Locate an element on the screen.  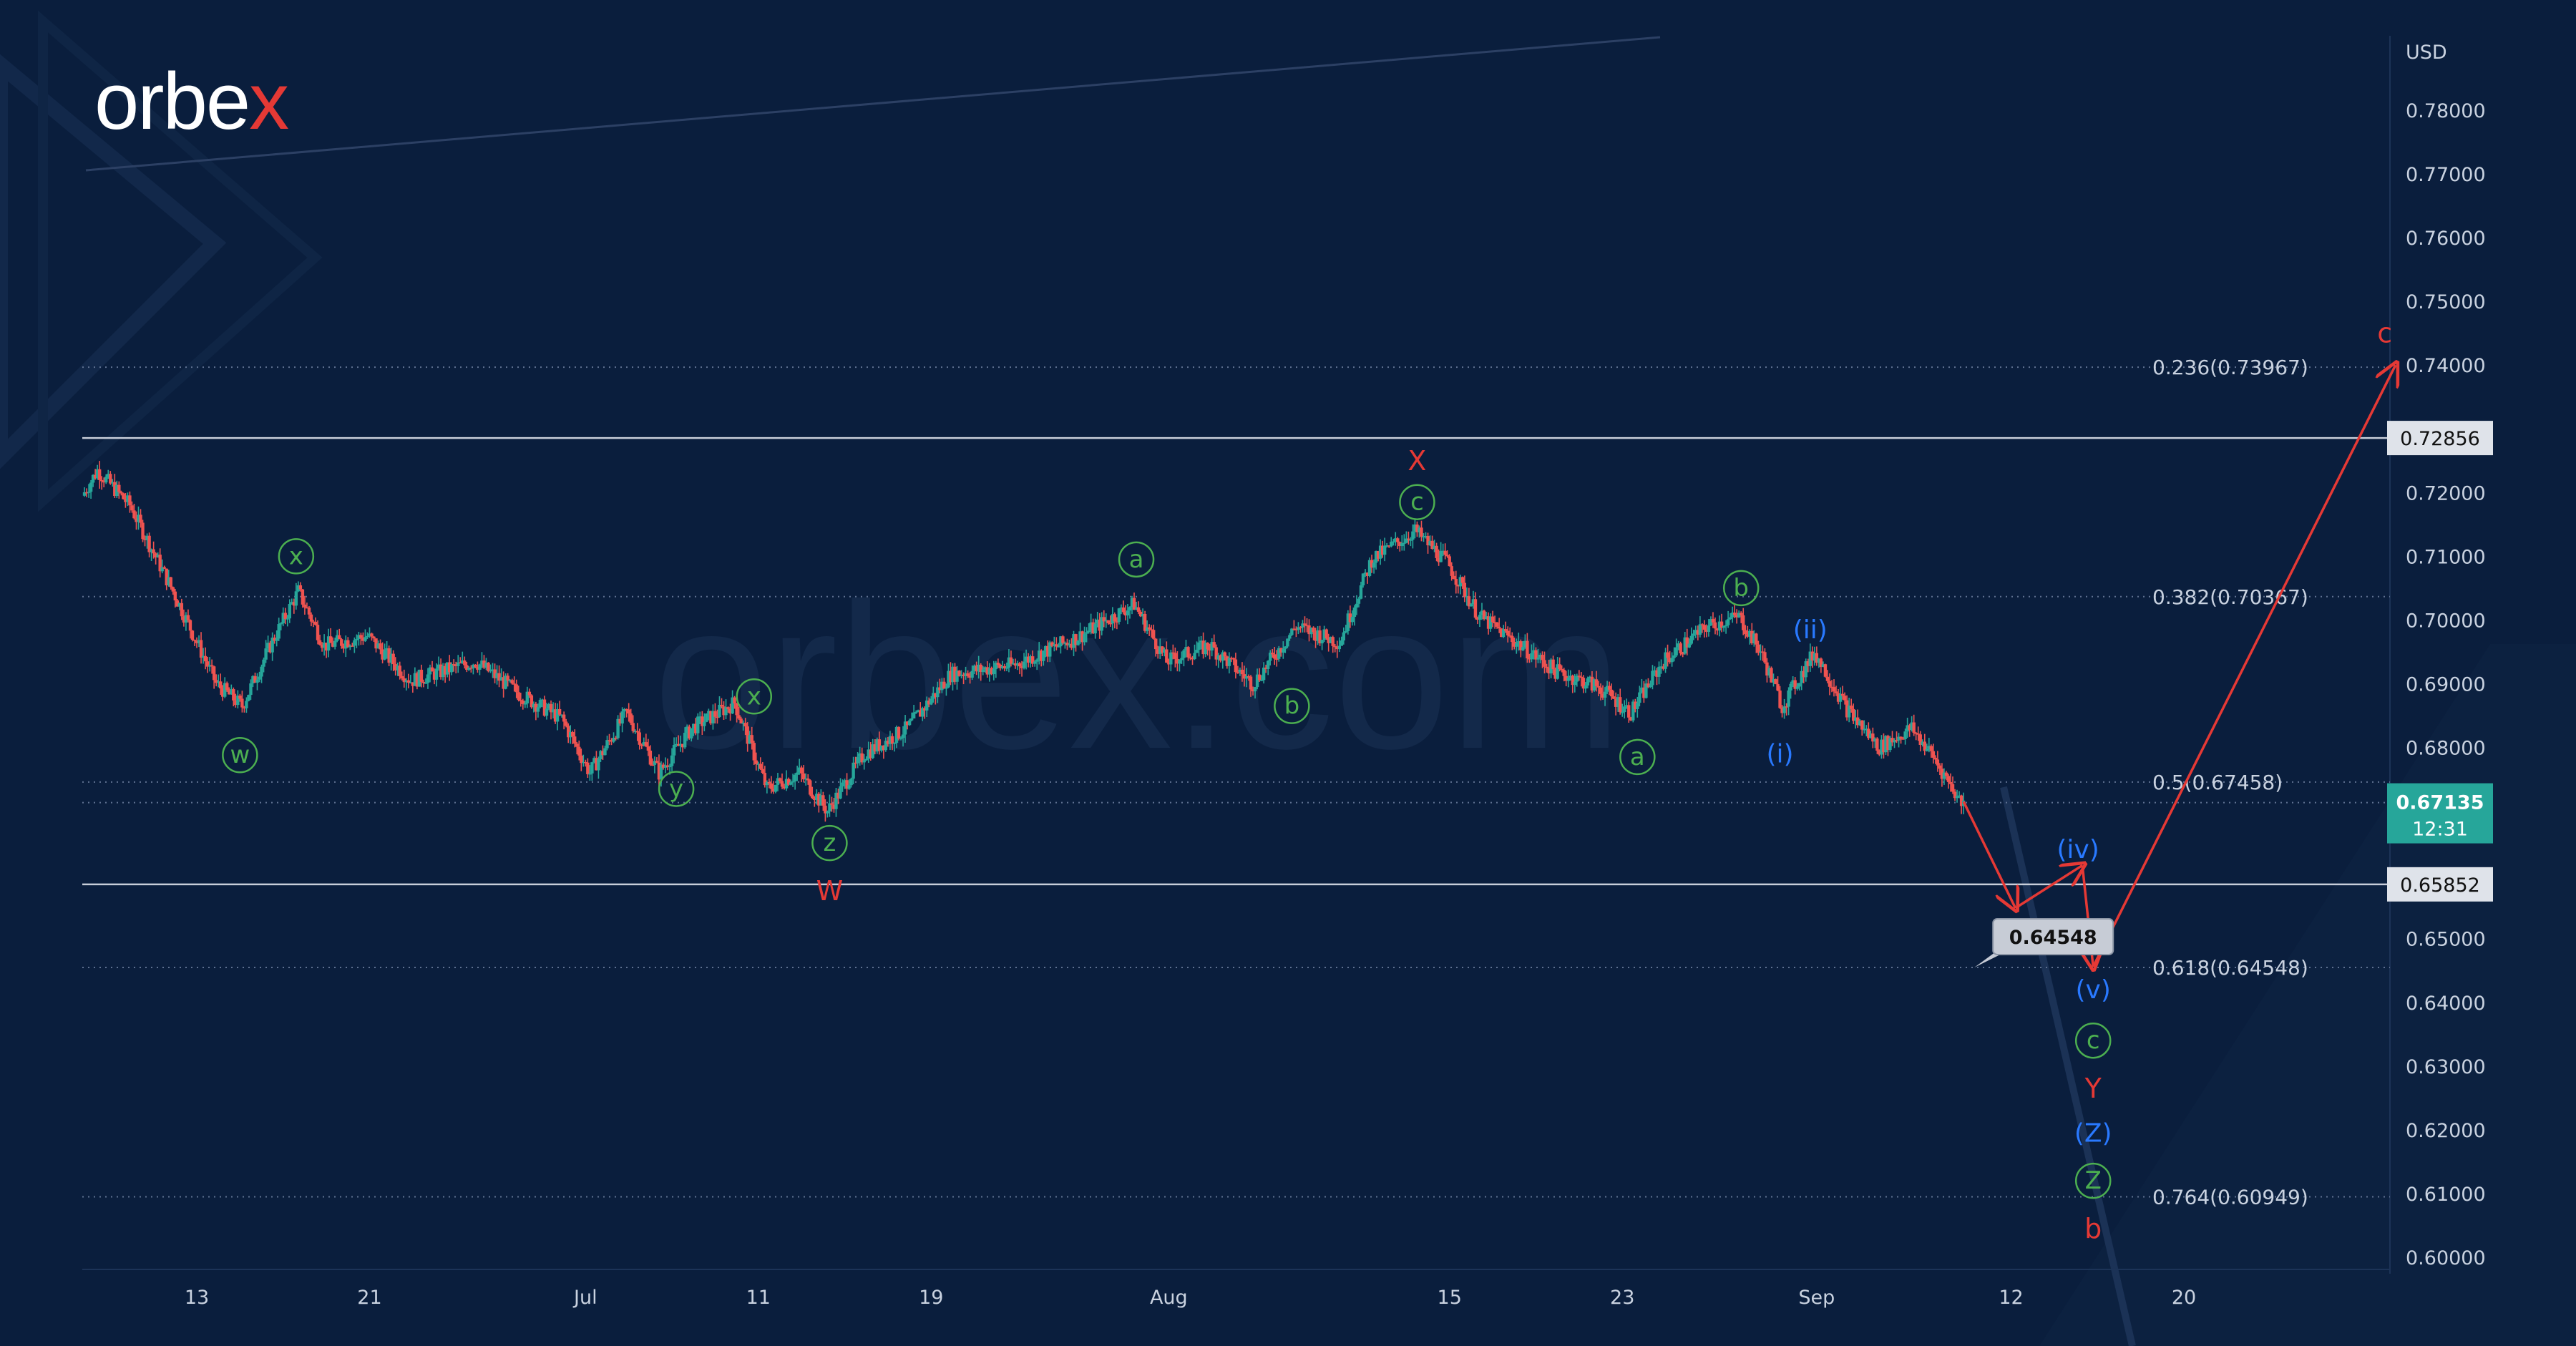
time-axis: 13 21 Jul 11 19 Aug 15 23 Sep 12 20 is located at coordinates (1236, 1289).